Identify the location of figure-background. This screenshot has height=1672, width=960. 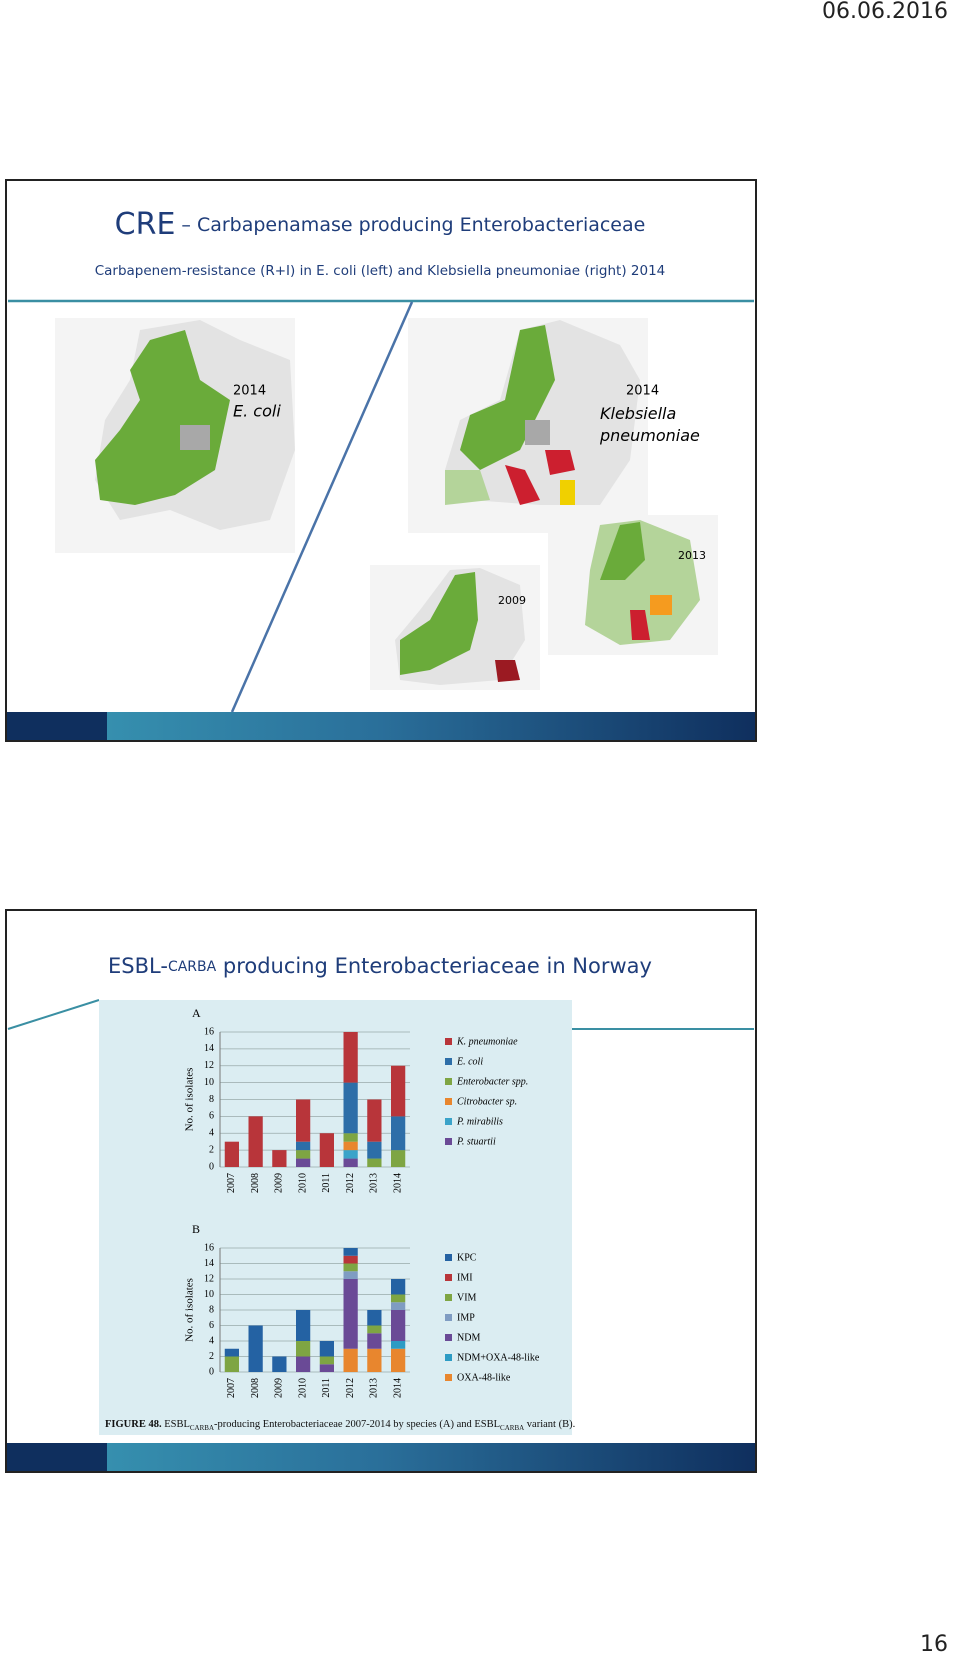
(335, 1217).